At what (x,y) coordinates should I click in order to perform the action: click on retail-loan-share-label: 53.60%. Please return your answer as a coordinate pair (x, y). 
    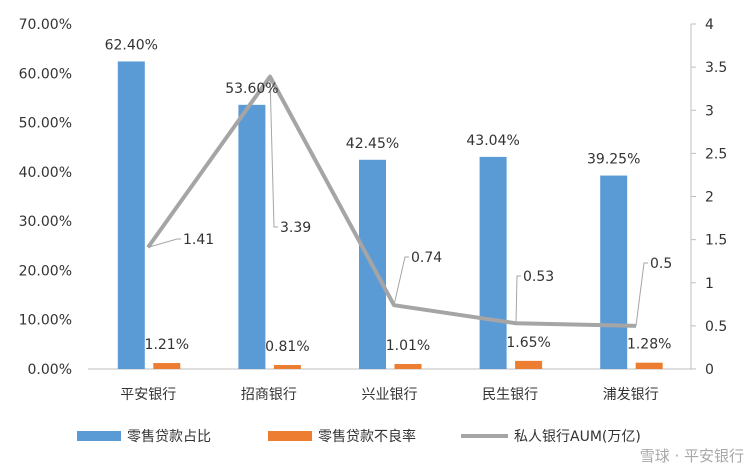
    Looking at the image, I should click on (251, 89).